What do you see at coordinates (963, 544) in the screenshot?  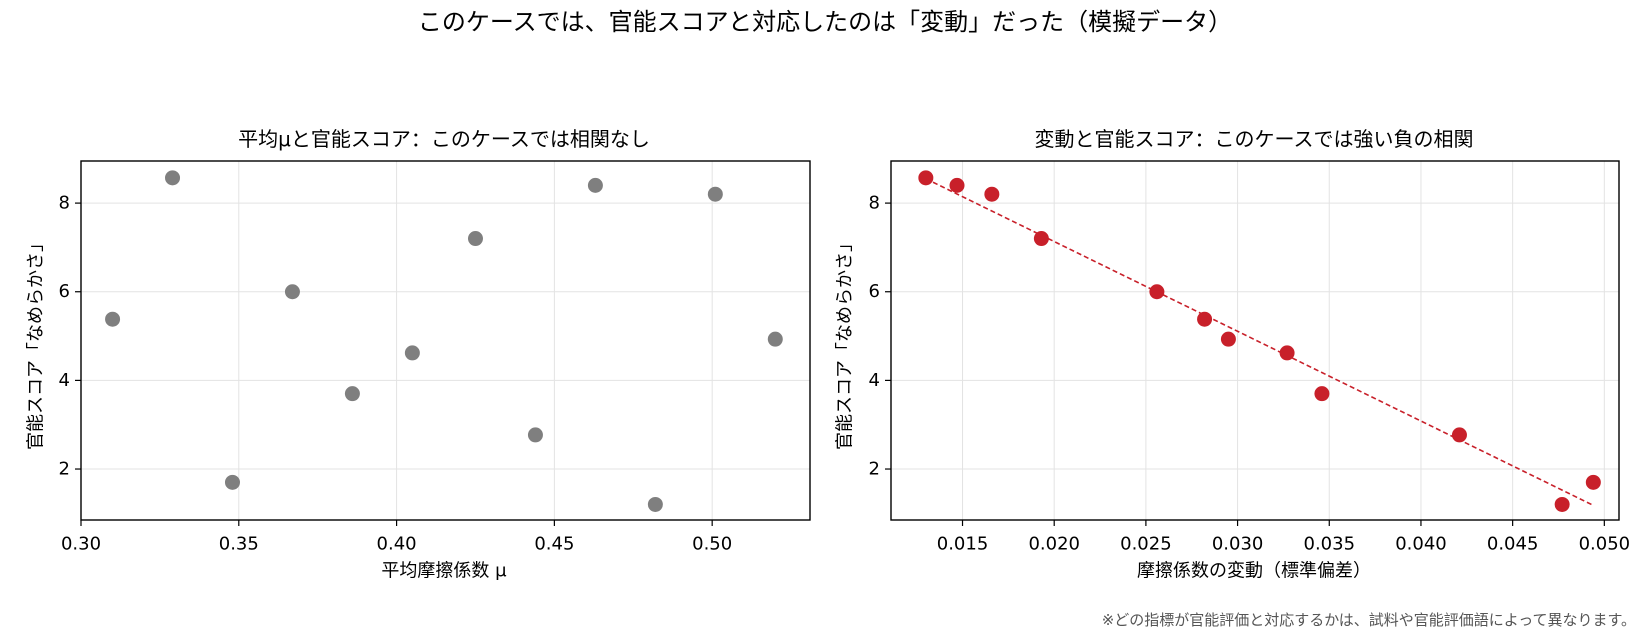 I see `right-x-tick-label: 0.015` at bounding box center [963, 544].